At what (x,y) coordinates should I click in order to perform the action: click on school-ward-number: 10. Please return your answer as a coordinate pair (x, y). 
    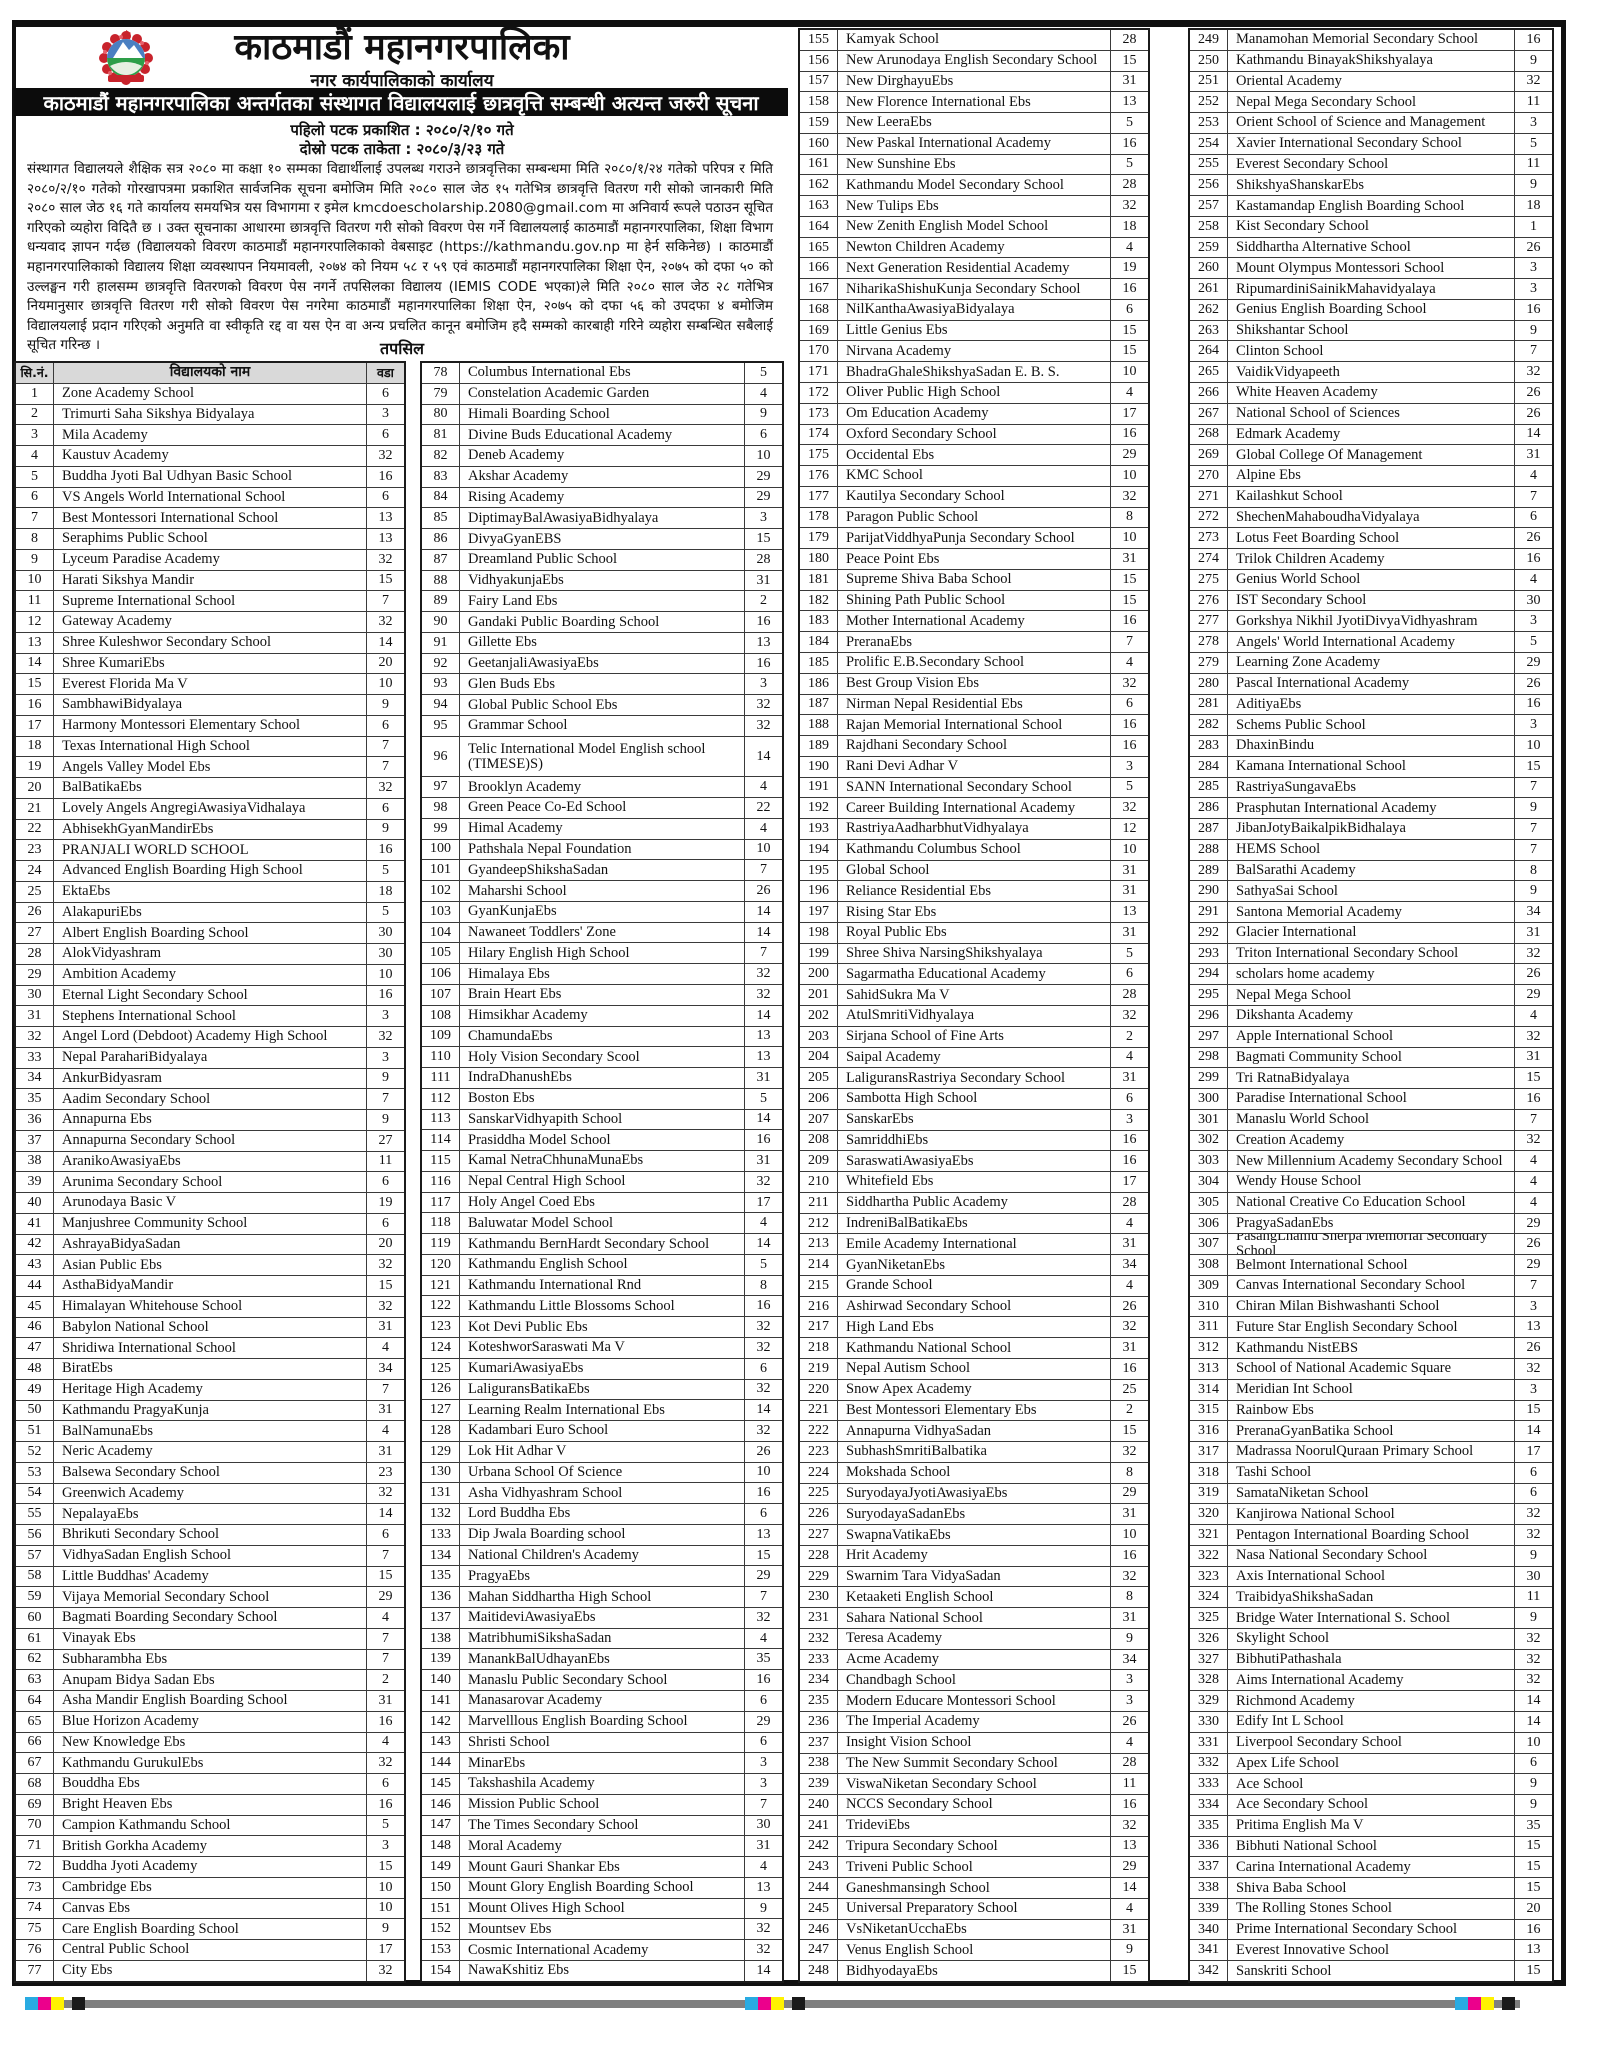
    Looking at the image, I should click on (1129, 475).